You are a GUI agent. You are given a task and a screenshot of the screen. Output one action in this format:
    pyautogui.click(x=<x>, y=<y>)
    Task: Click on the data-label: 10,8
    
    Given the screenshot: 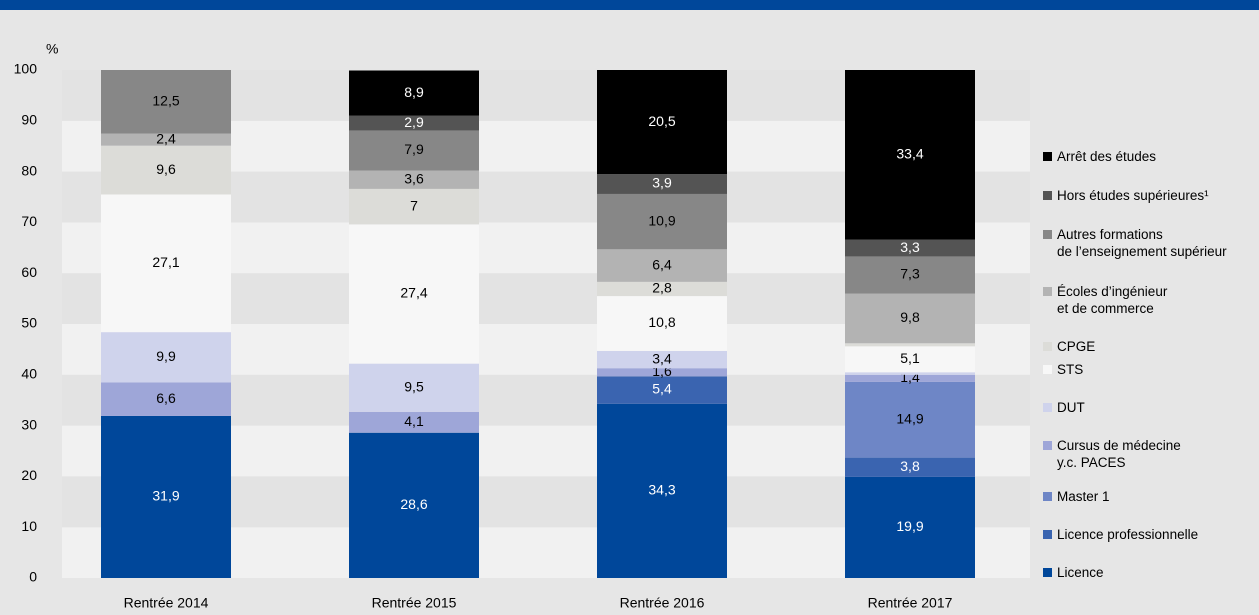 What is the action you would take?
    pyautogui.click(x=661, y=322)
    